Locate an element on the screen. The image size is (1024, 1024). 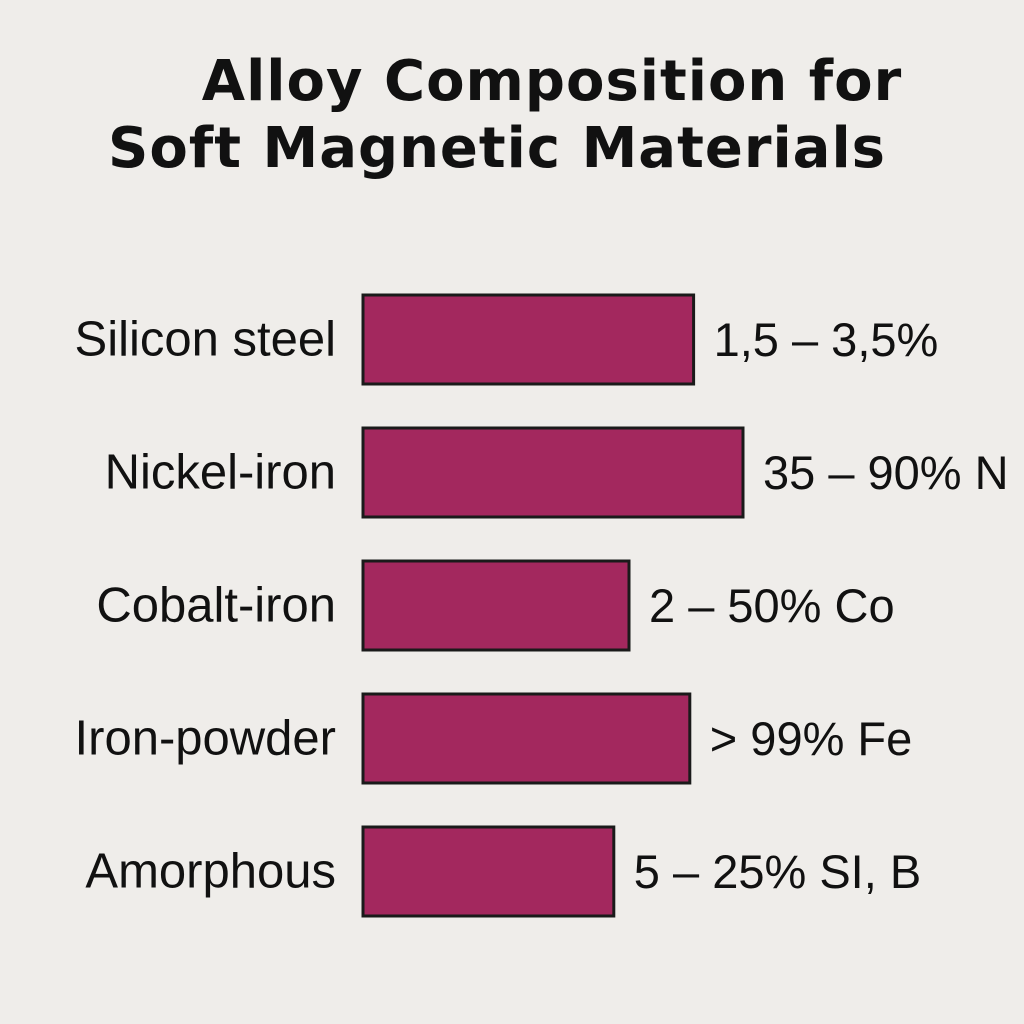
value-label: 35 – 90% N is located at coordinates (886, 472).